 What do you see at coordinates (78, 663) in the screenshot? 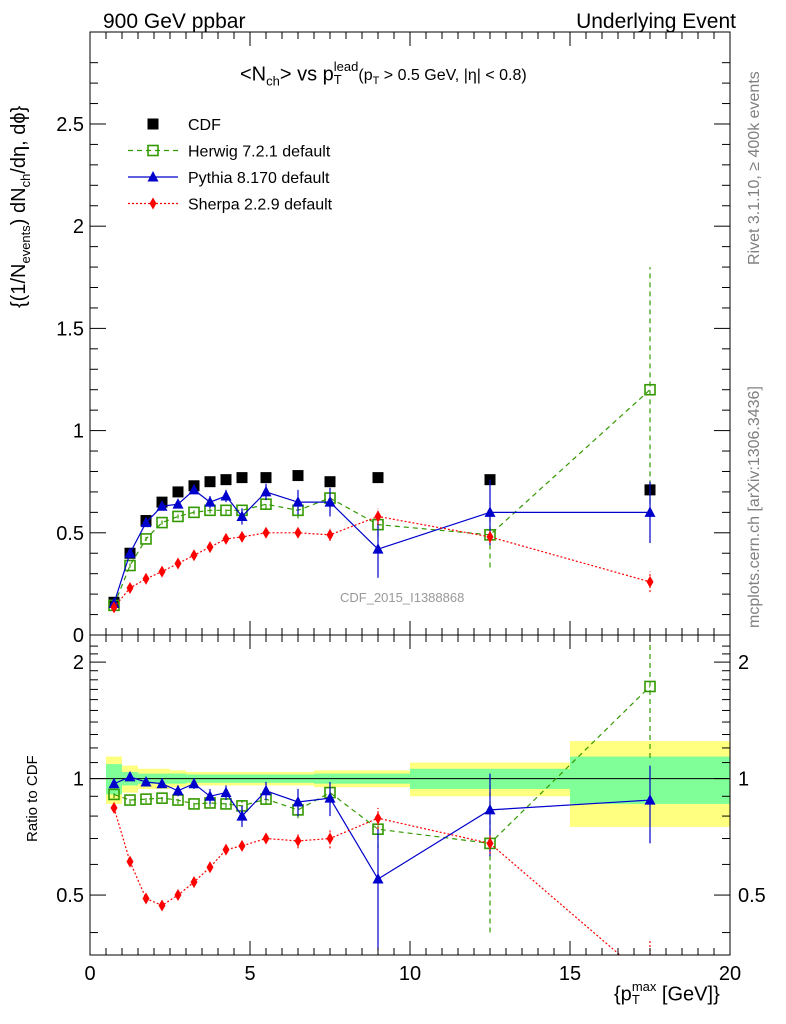
I see `ratio-y-tick-label: 2` at bounding box center [78, 663].